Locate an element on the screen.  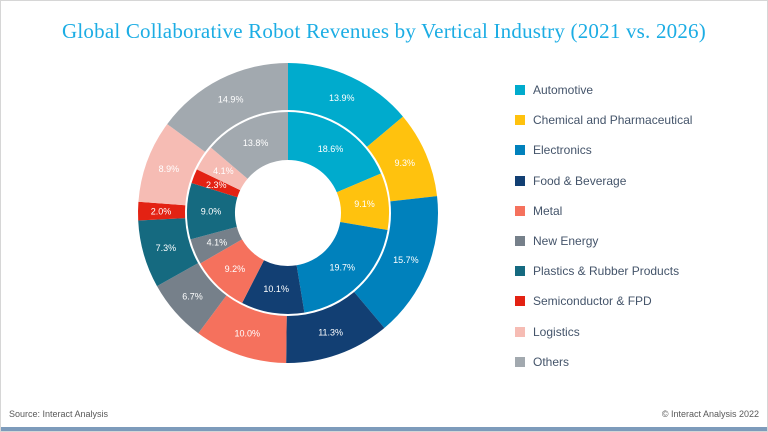
slice-value-label: 10.0% is located at coordinates (247, 333).